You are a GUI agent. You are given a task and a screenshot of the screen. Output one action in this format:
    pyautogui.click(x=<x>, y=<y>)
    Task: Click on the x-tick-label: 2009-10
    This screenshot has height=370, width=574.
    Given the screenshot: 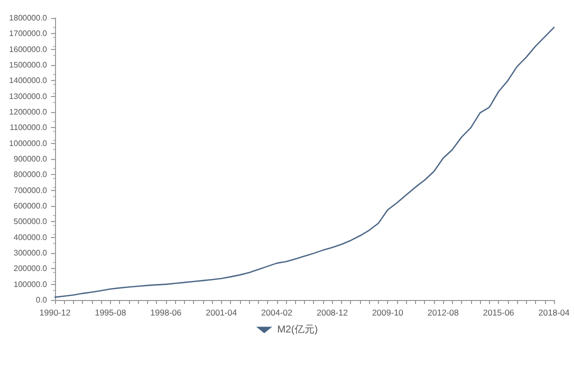 What is the action you would take?
    pyautogui.click(x=388, y=313)
    